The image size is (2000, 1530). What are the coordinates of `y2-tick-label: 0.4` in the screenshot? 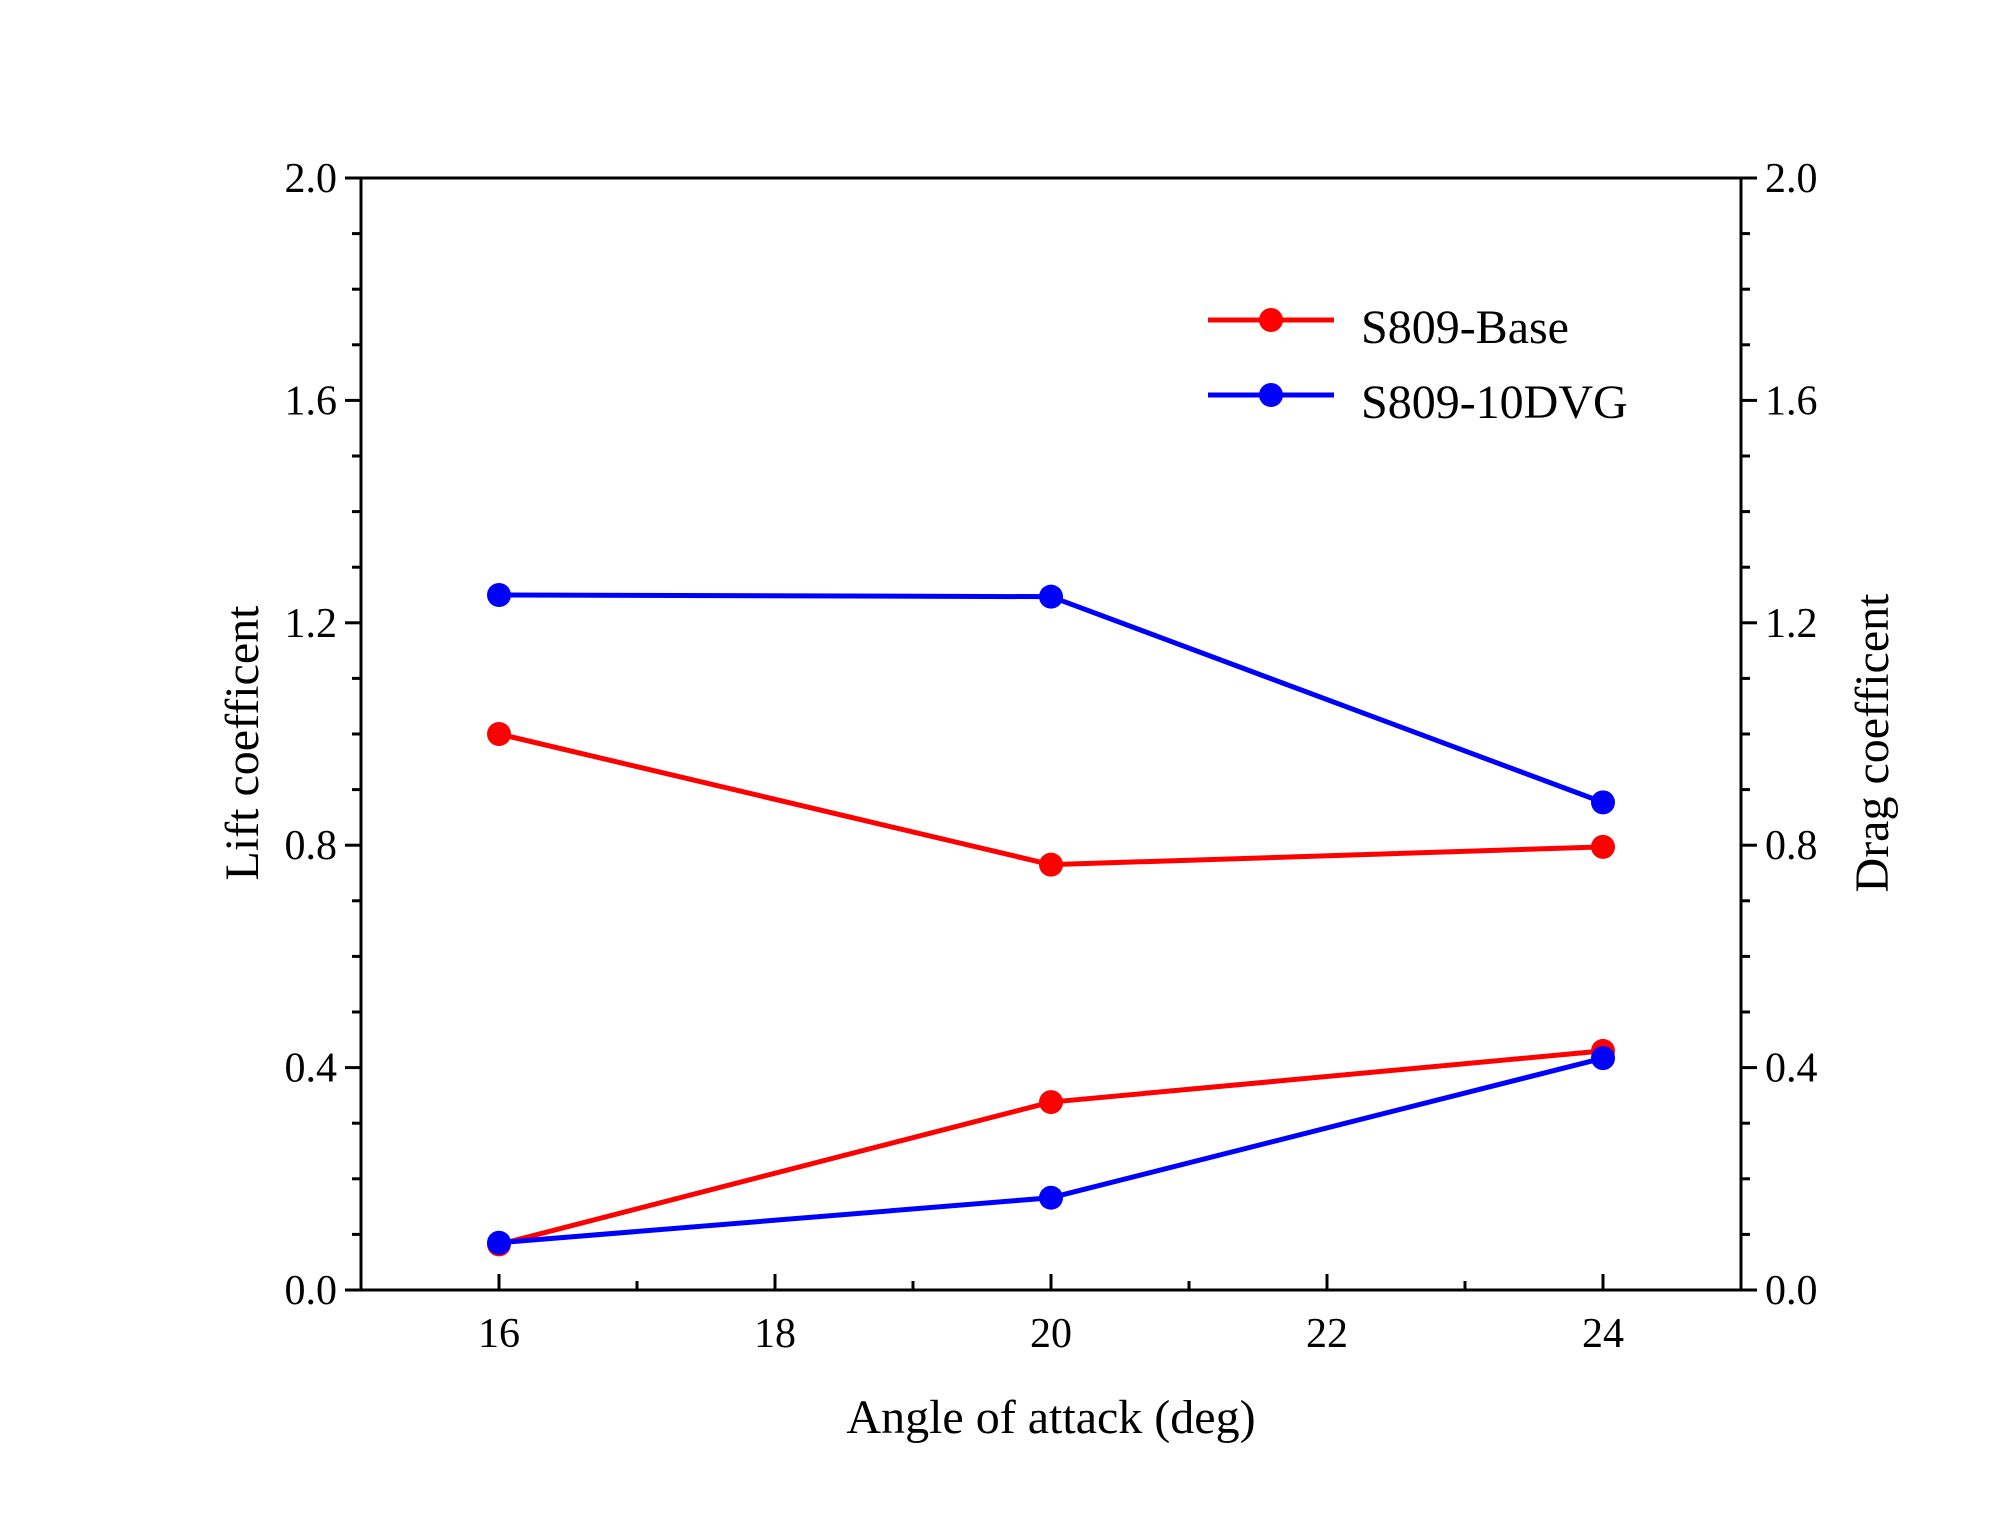 It's located at (1791, 1069).